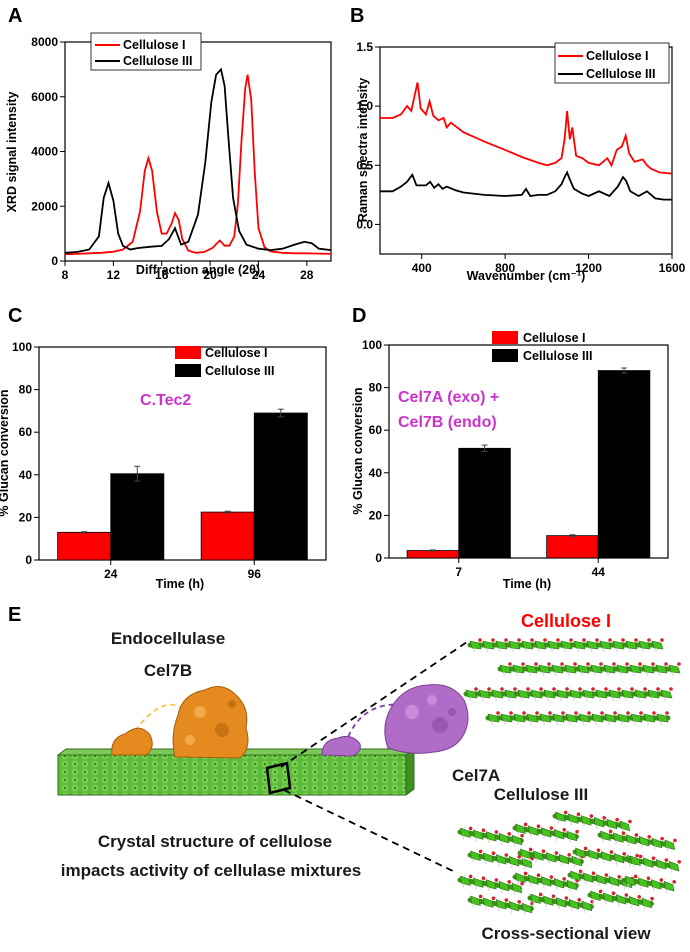 Image resolution: width=690 pixels, height=952 pixels. What do you see at coordinates (369, 831) in the screenshot?
I see `zoom-line-bottom` at bounding box center [369, 831].